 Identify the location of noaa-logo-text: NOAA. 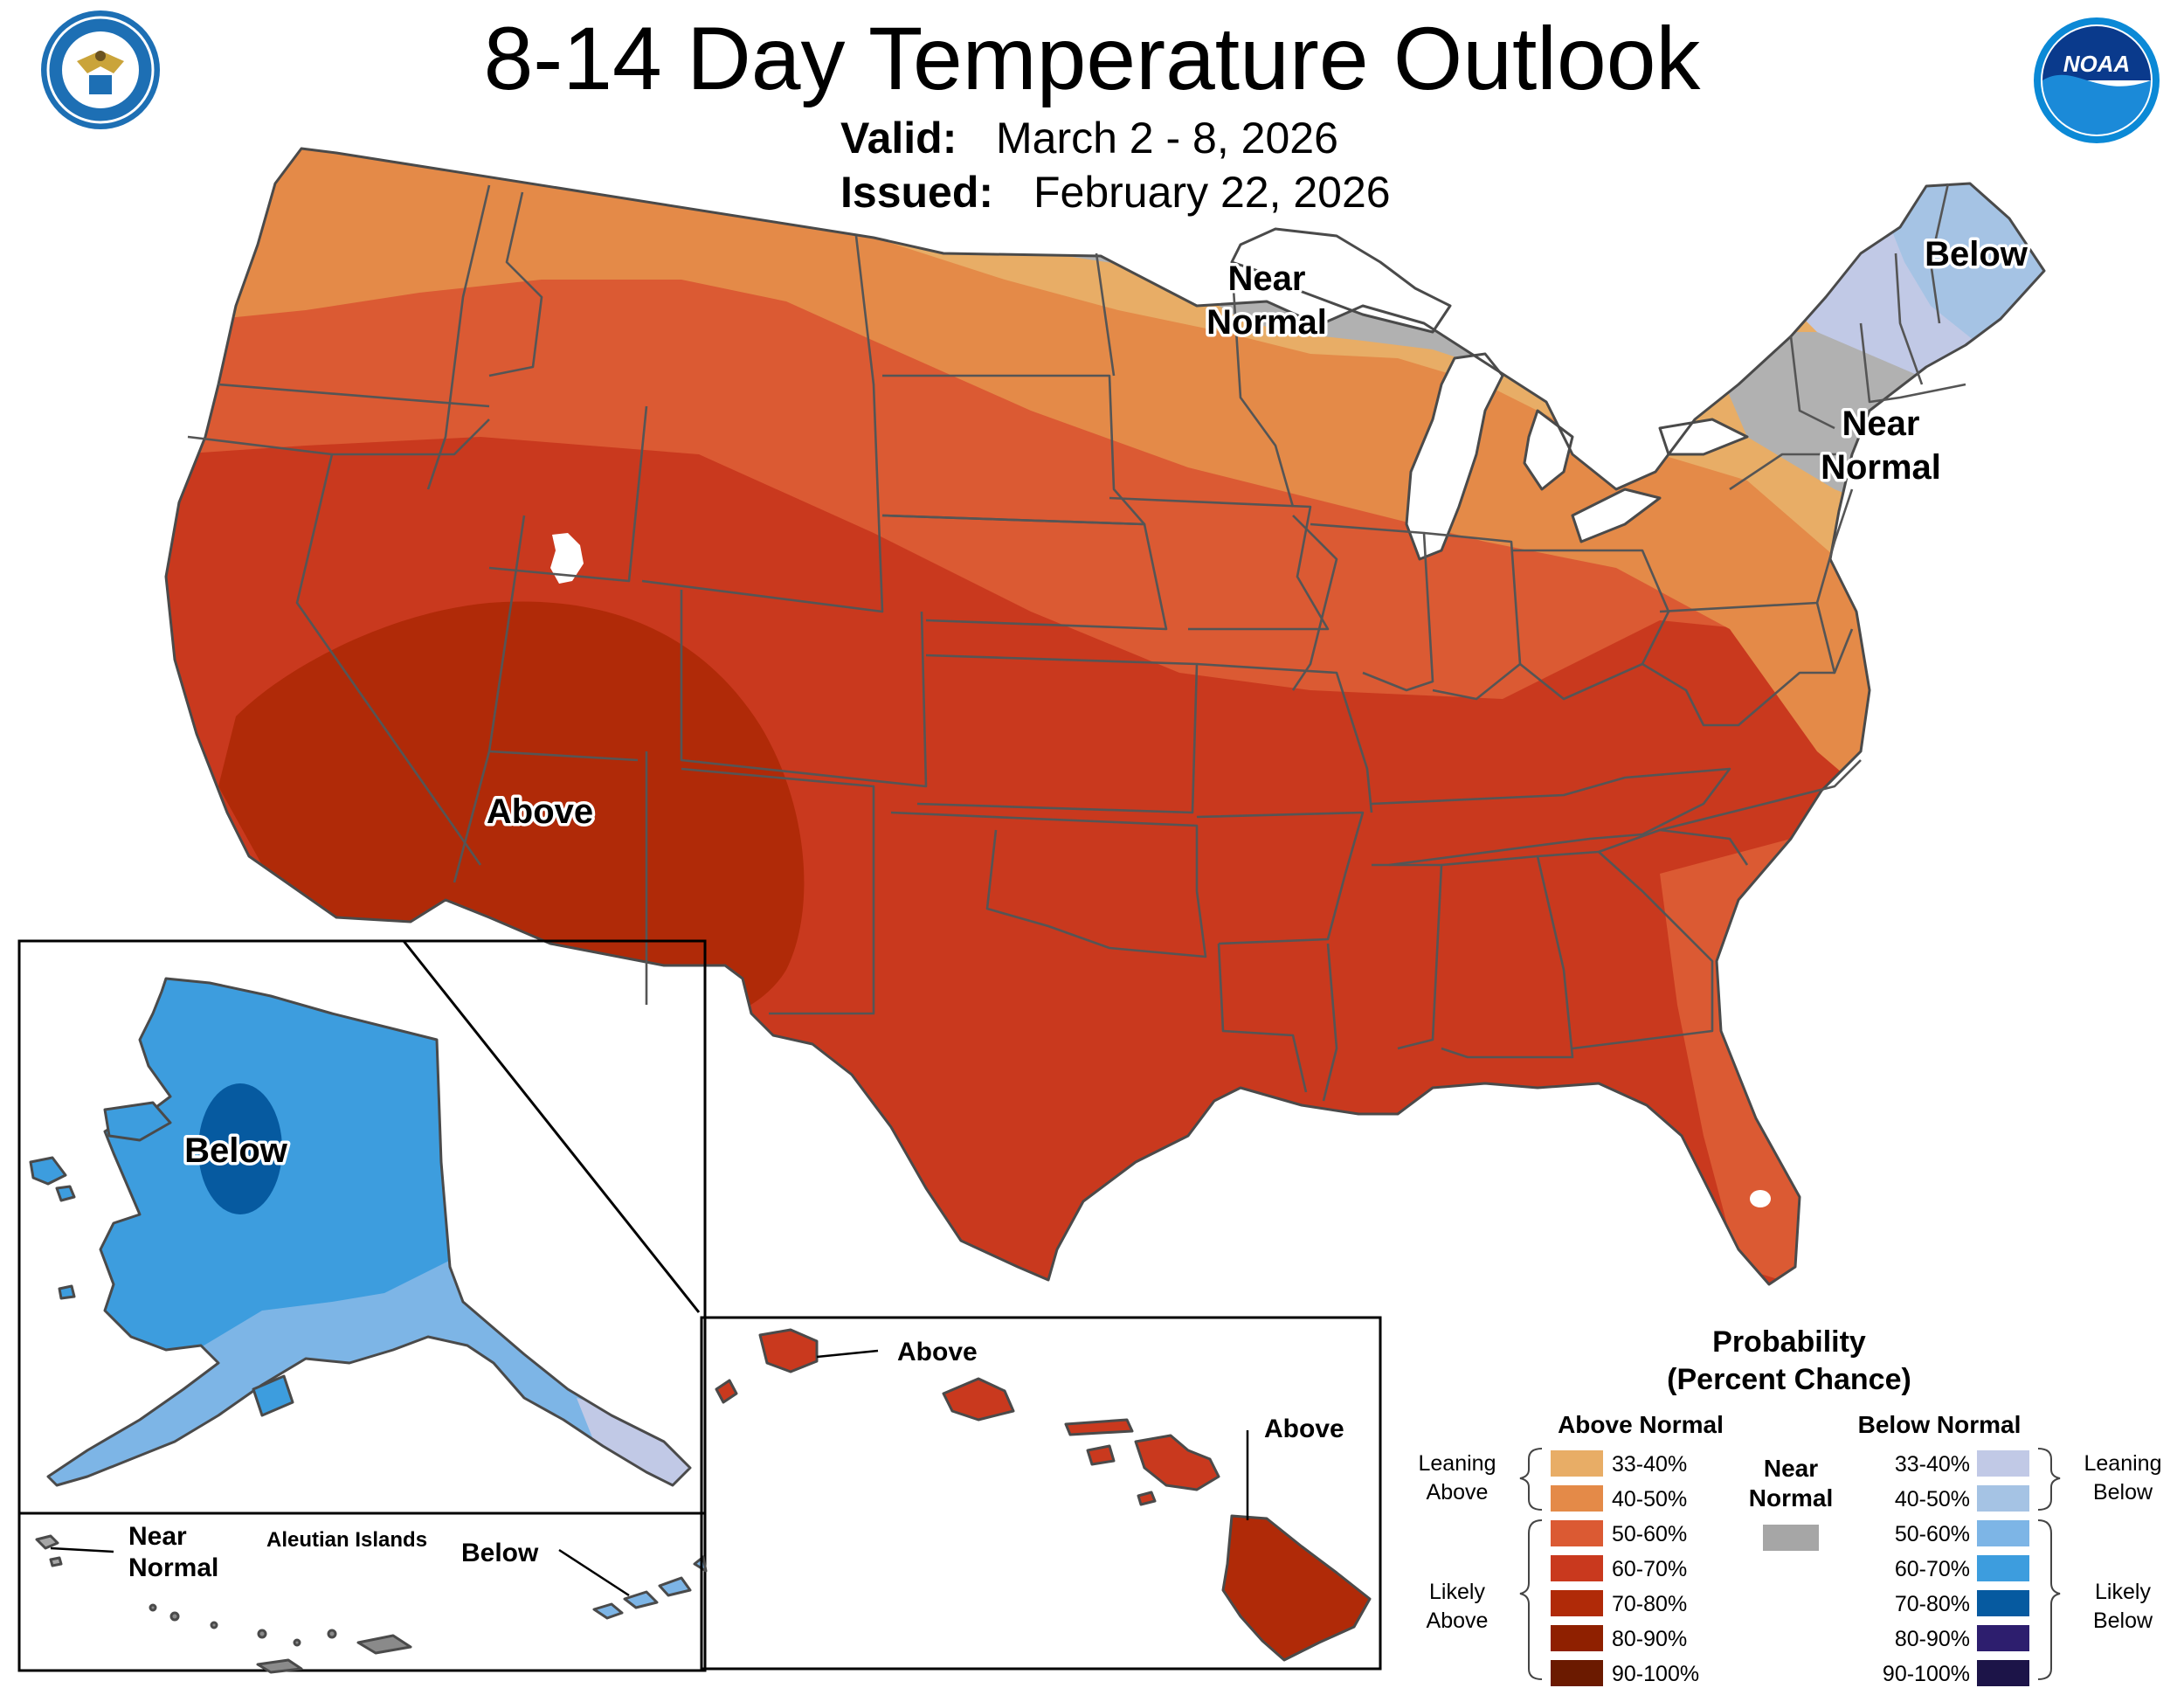
(2097, 64).